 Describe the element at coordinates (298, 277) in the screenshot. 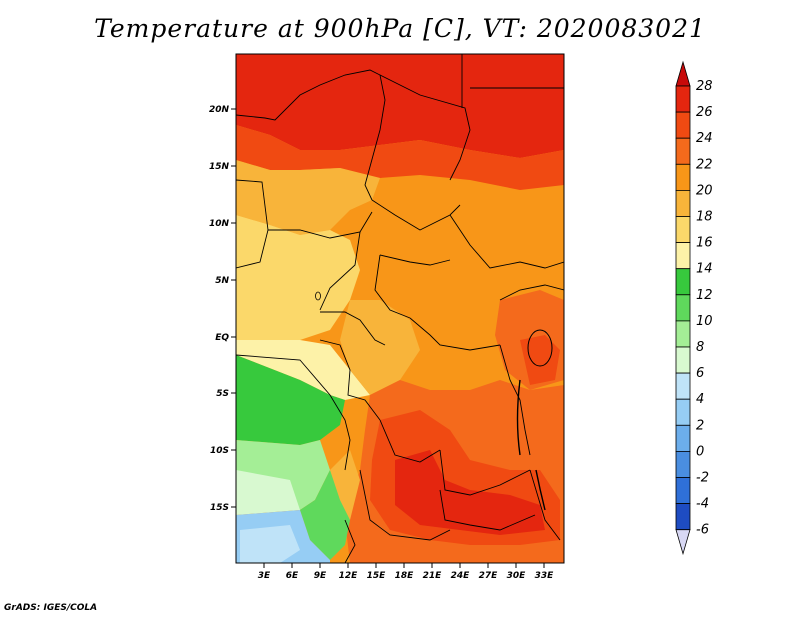

I see `zone-18-west` at that location.